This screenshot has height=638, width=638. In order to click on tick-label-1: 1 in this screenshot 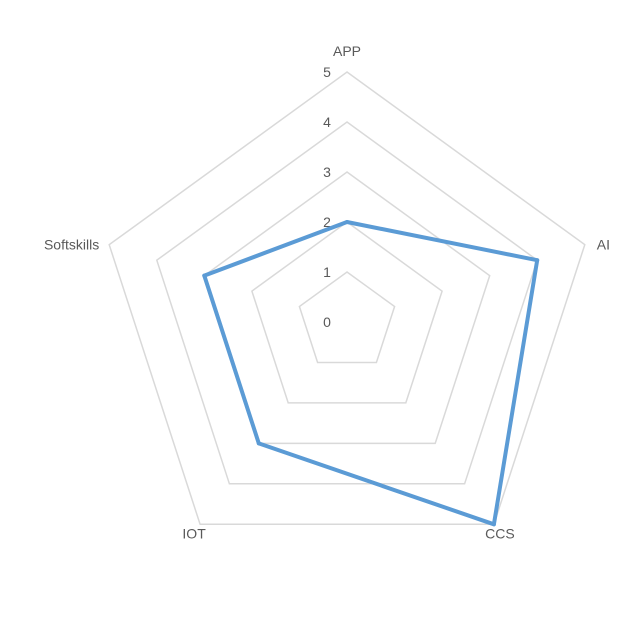, I will do `click(327, 272)`.